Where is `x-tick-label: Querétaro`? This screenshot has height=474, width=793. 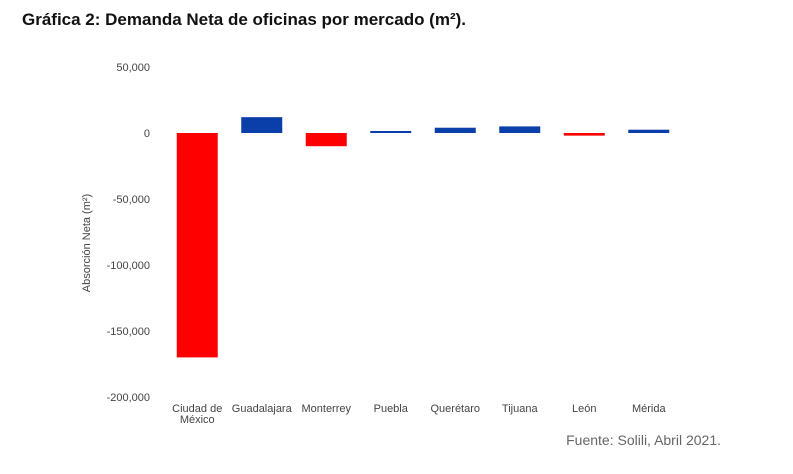
x-tick-label: Querétaro is located at coordinates (455, 409).